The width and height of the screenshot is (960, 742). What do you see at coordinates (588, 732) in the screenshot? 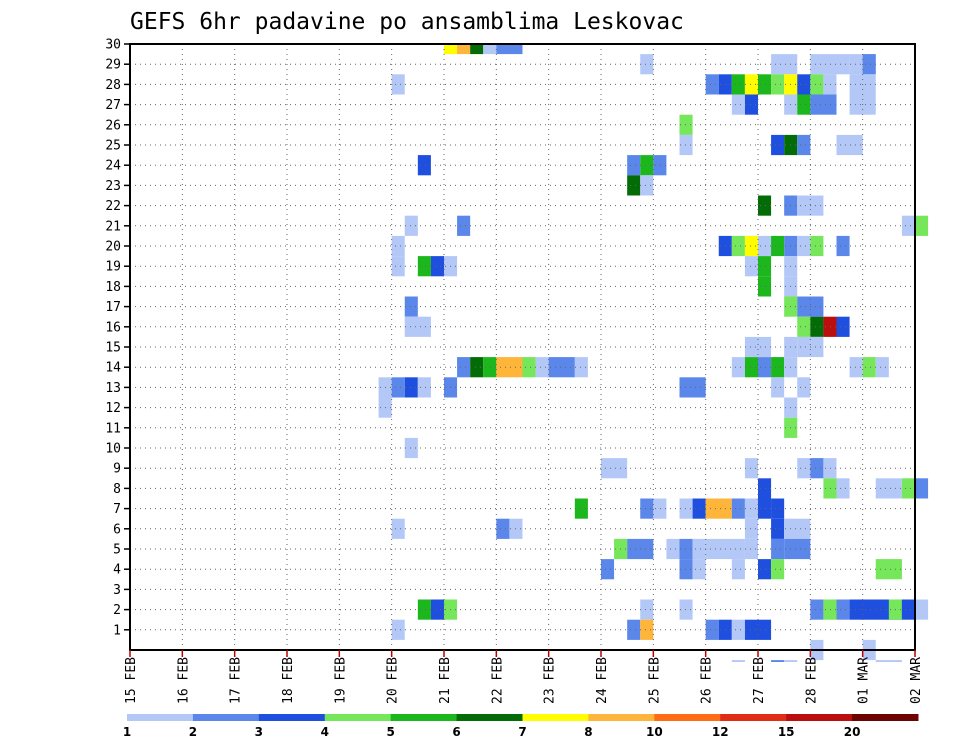
I see `colorbar-label: 8` at bounding box center [588, 732].